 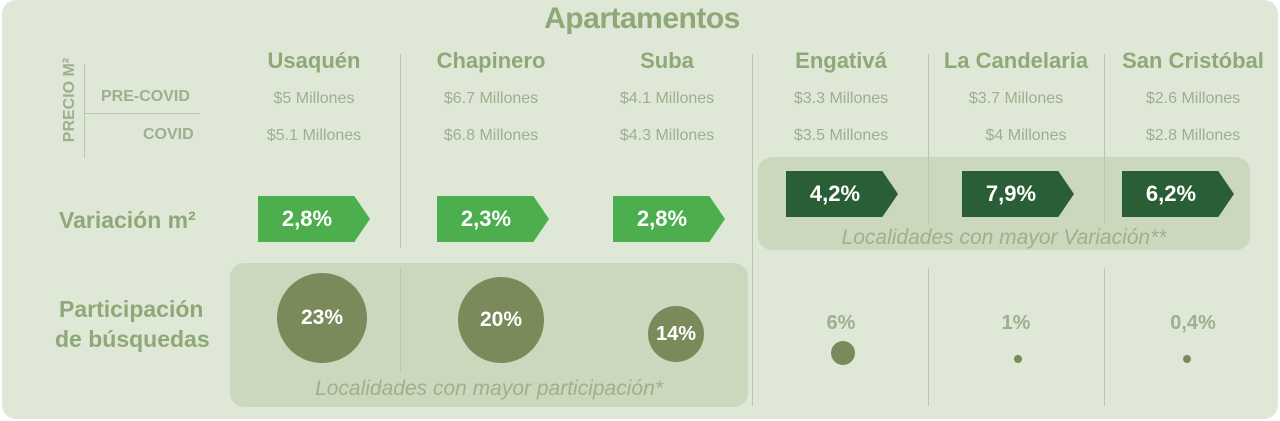 I want to click on localidad-name: Chapinero, so click(x=491, y=60).